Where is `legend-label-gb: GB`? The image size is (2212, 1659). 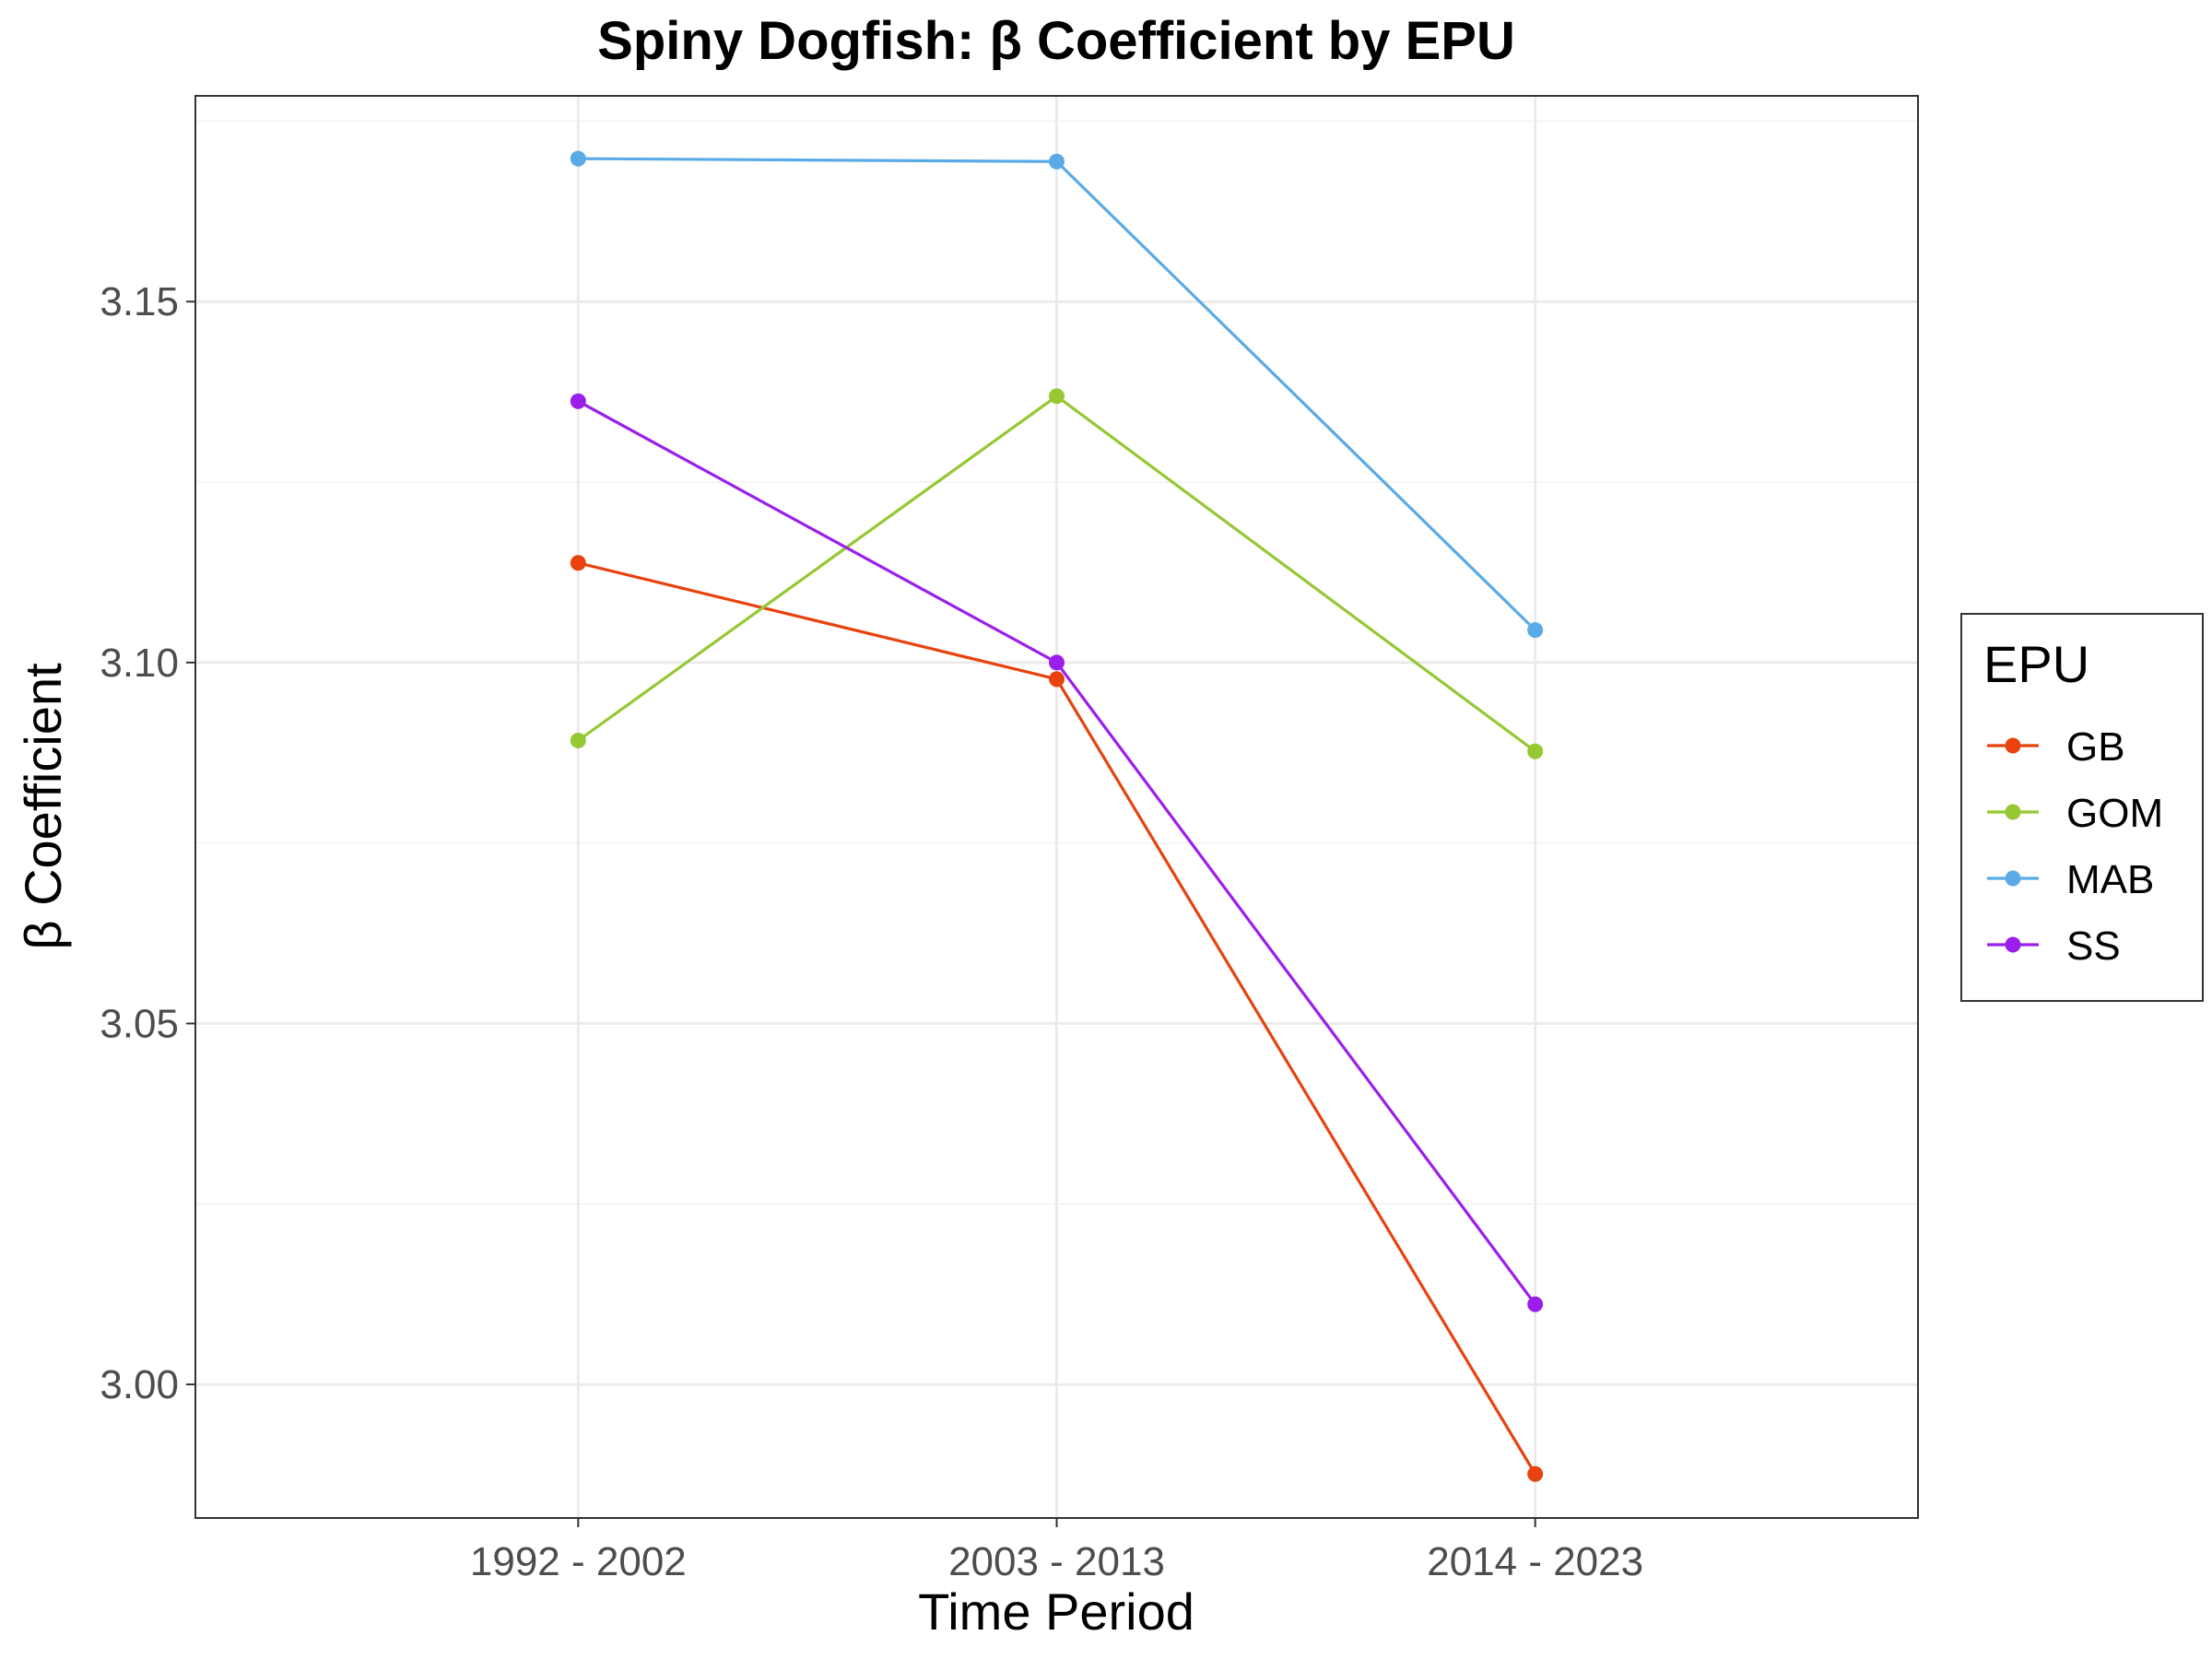 legend-label-gb: GB is located at coordinates (2095, 747).